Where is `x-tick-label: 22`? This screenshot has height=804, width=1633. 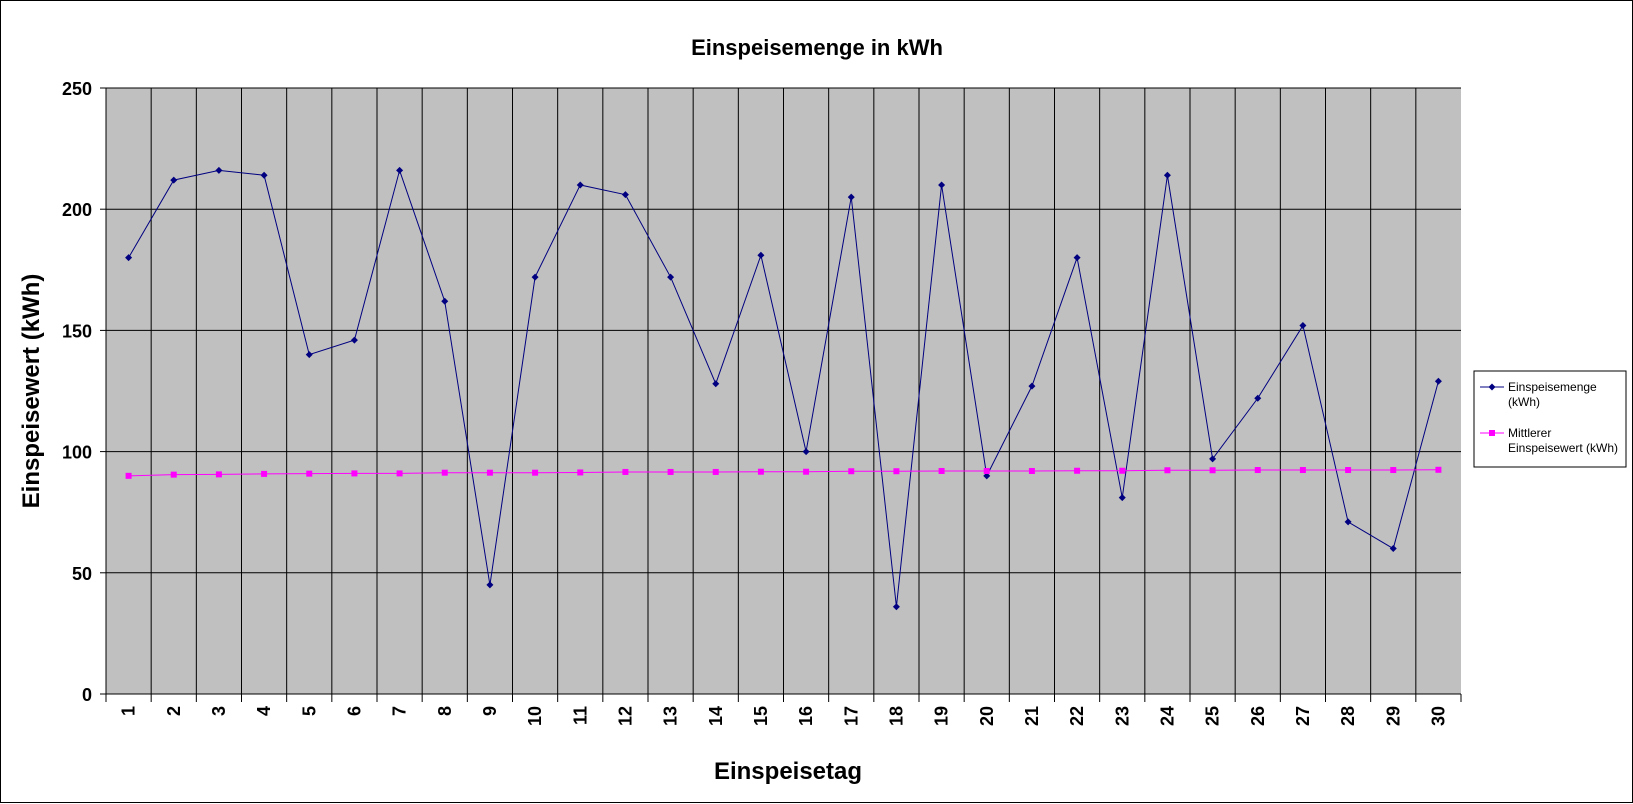 x-tick-label: 22 is located at coordinates (1077, 716).